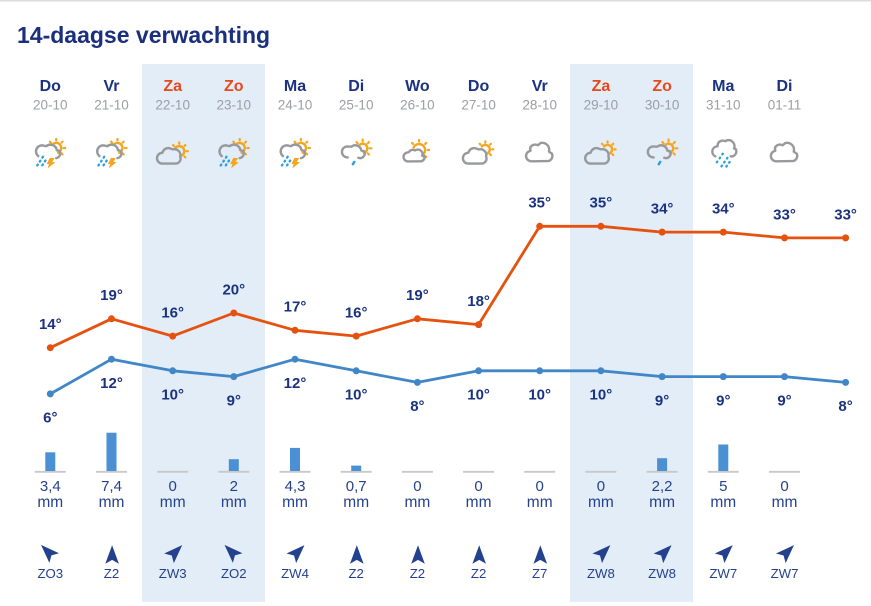 This screenshot has height=606, width=871. Describe the element at coordinates (111, 486) in the screenshot. I see `svg-text: 7,4` at that location.